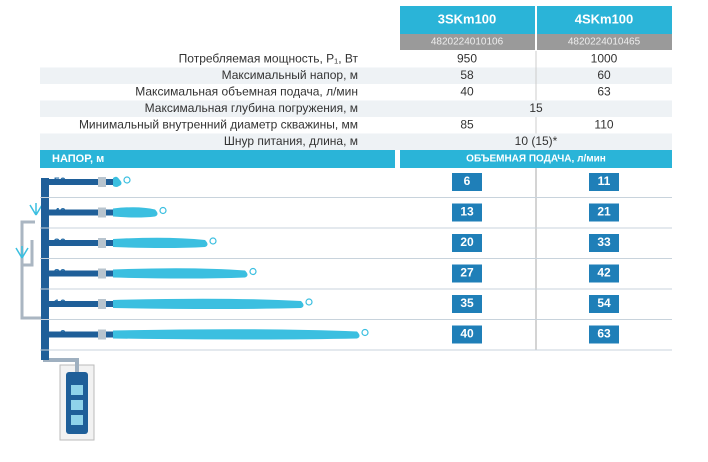 The height and width of the screenshot is (462, 708). What do you see at coordinates (467, 18) in the screenshot?
I see `model-name: 3SKm100` at bounding box center [467, 18].